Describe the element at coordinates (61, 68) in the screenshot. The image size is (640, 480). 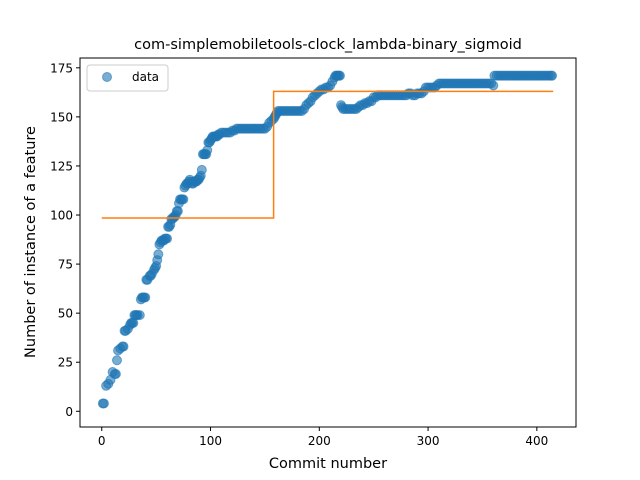
I see `y-tick-label: 175` at that location.